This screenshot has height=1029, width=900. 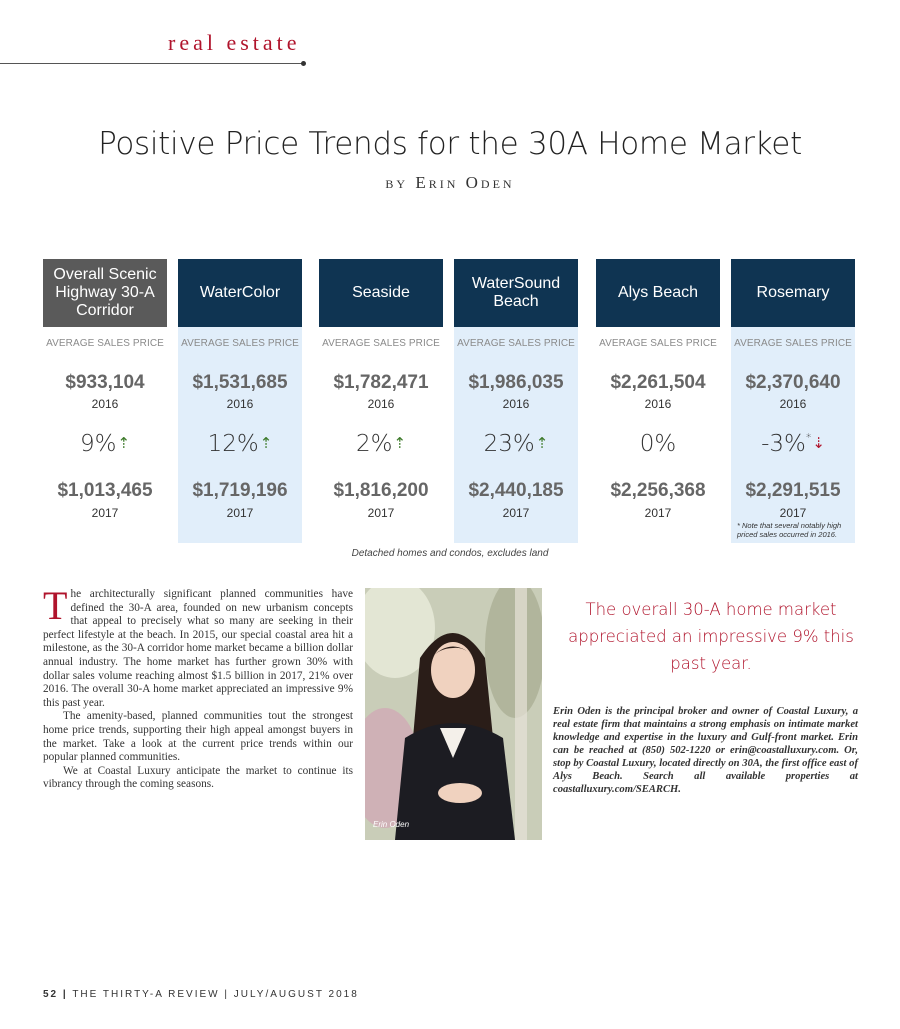 What do you see at coordinates (808, 437) in the screenshot?
I see `footnote-star: *` at bounding box center [808, 437].